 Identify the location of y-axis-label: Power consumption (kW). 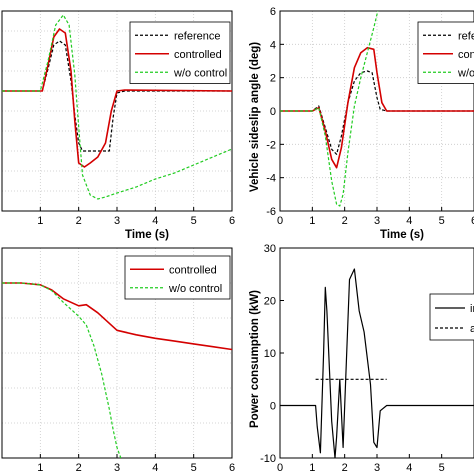
(255, 359).